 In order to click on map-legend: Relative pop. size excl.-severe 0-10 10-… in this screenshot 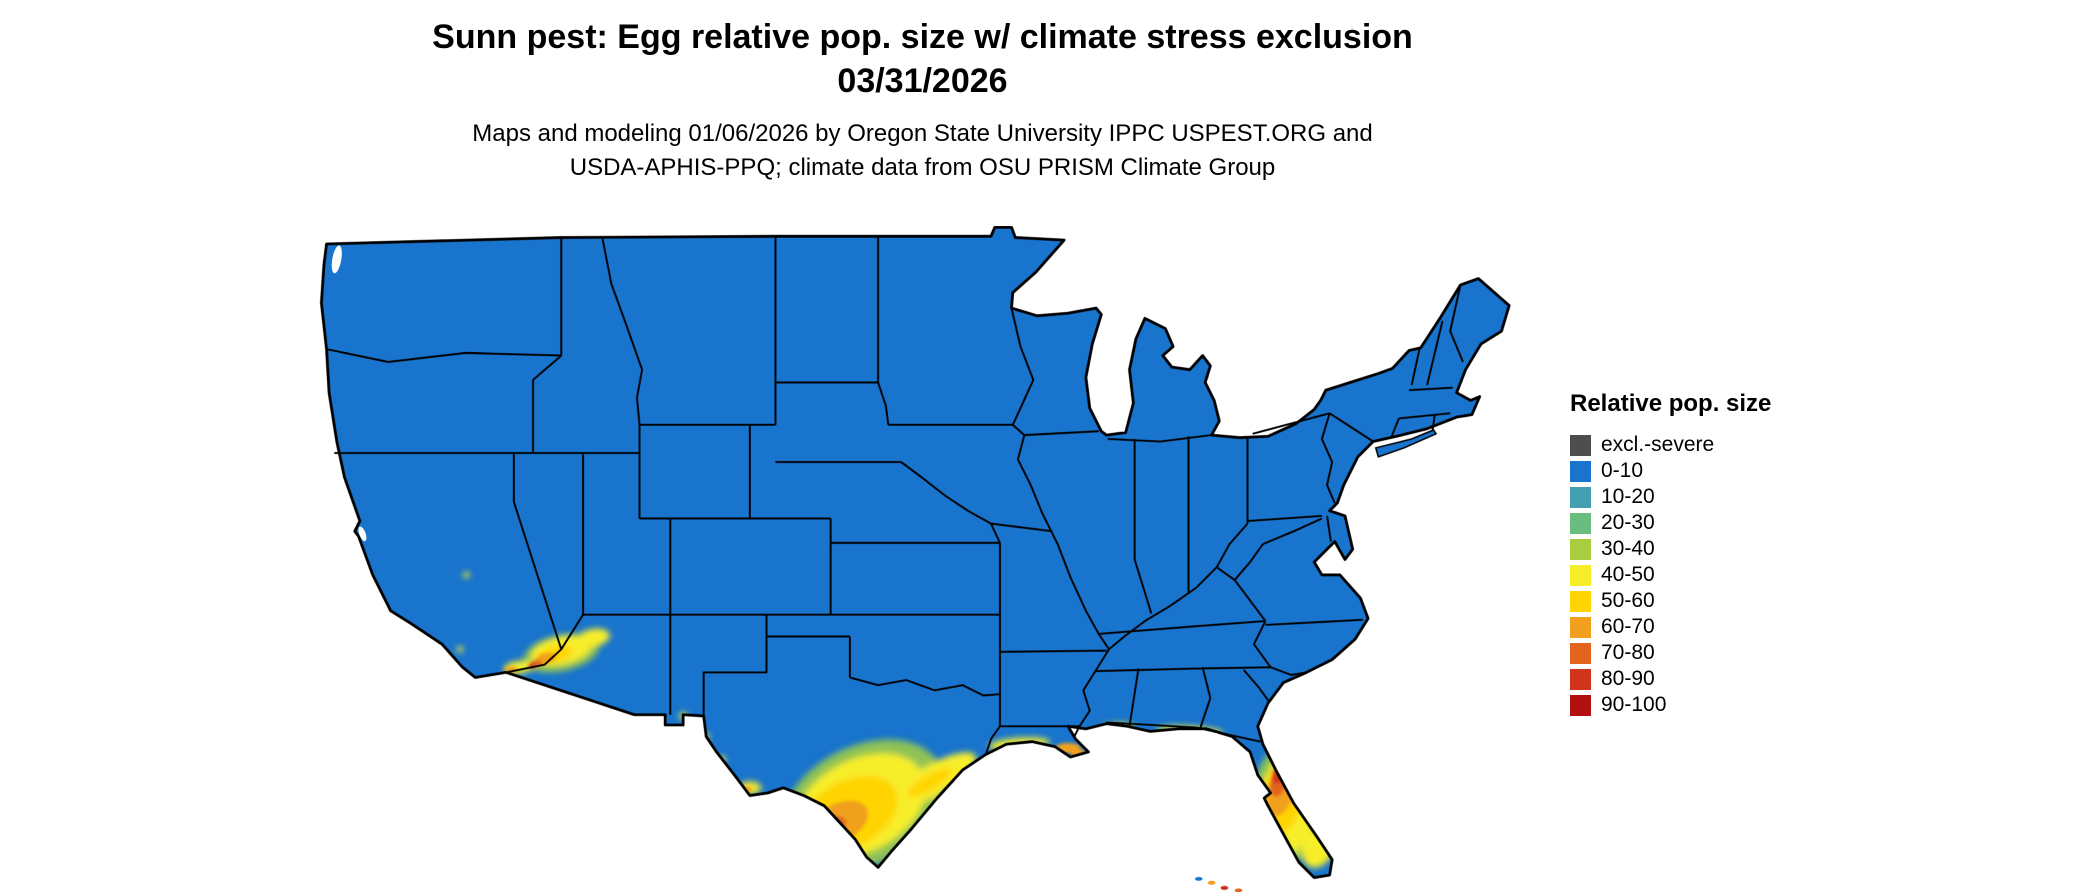, I will do `click(1670, 554)`.